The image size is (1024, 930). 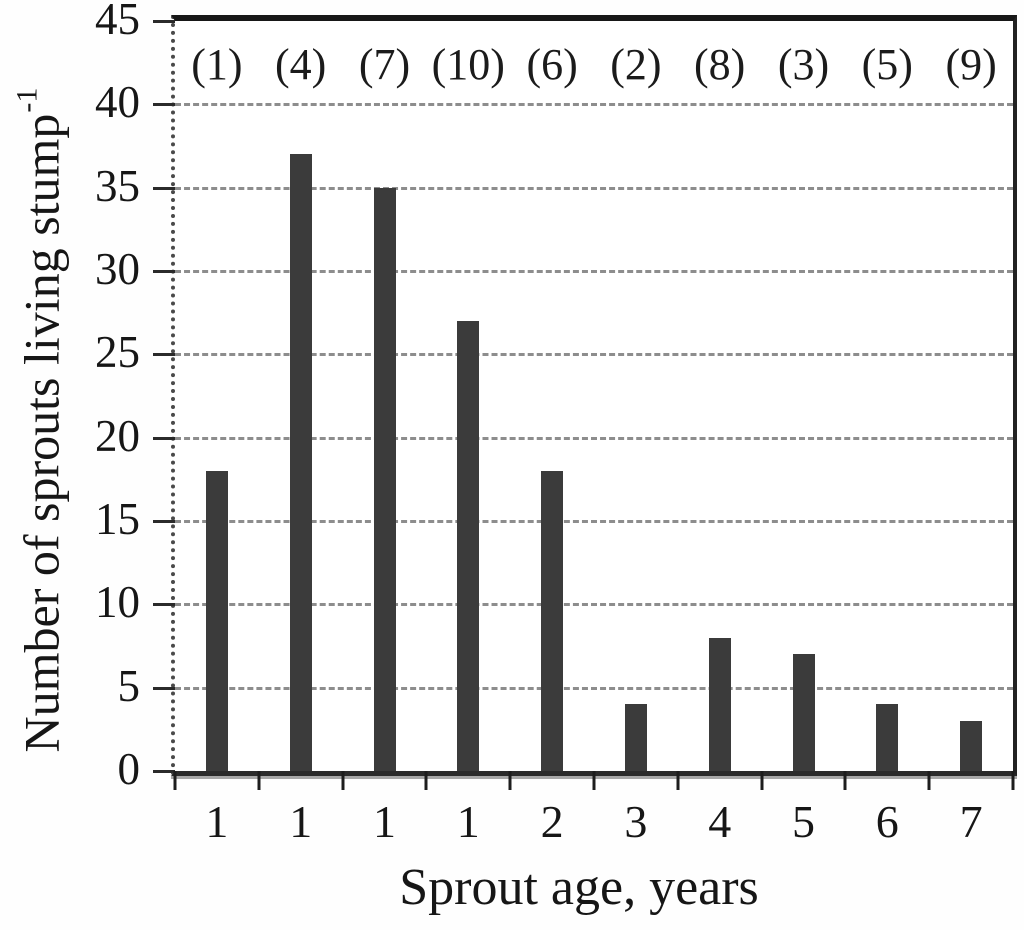 What do you see at coordinates (117, 602) in the screenshot?
I see `y-tick-label-10: 10` at bounding box center [117, 602].